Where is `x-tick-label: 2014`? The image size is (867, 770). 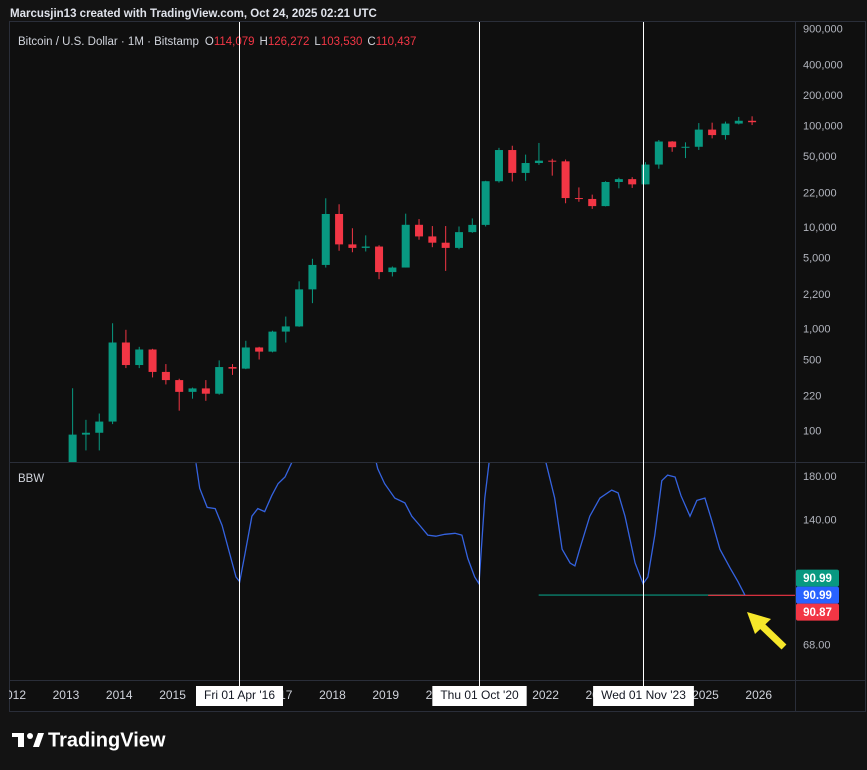
x-tick-label: 2014 is located at coordinates (119, 695).